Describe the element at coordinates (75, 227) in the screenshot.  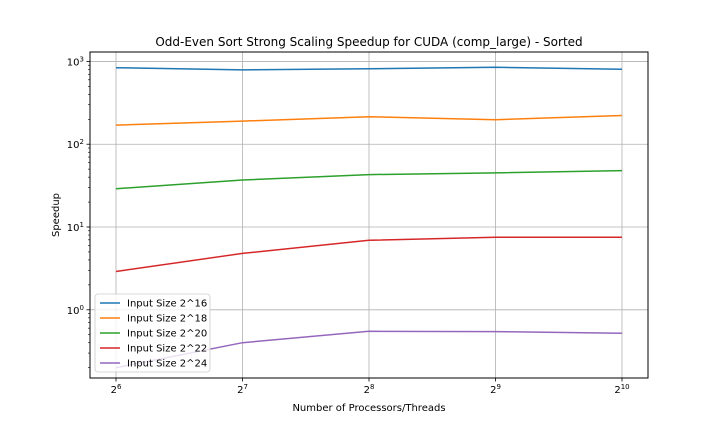
I see `y-tick-label: 101` at that location.